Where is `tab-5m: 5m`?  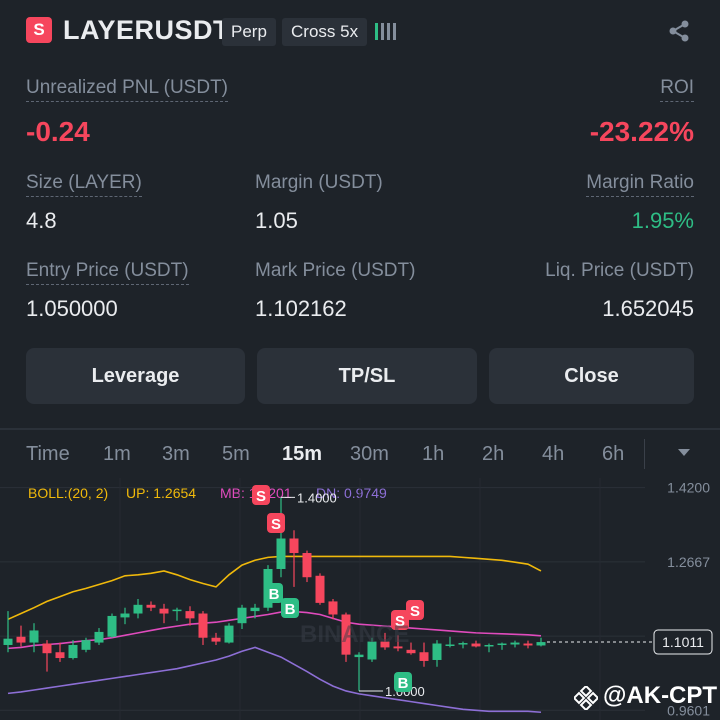 tab-5m: 5m is located at coordinates (236, 454).